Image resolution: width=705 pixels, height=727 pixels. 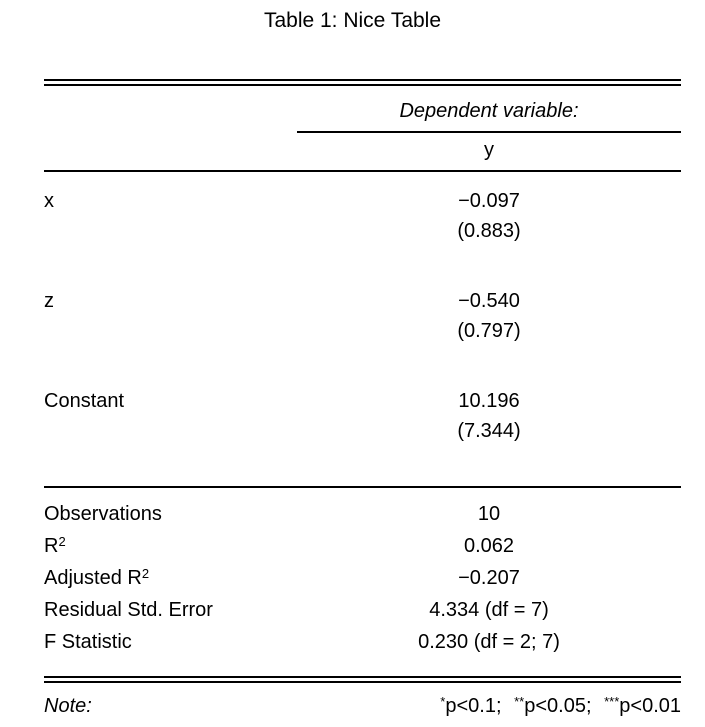 I want to click on coefficient-se: (7.344), so click(x=489, y=431).